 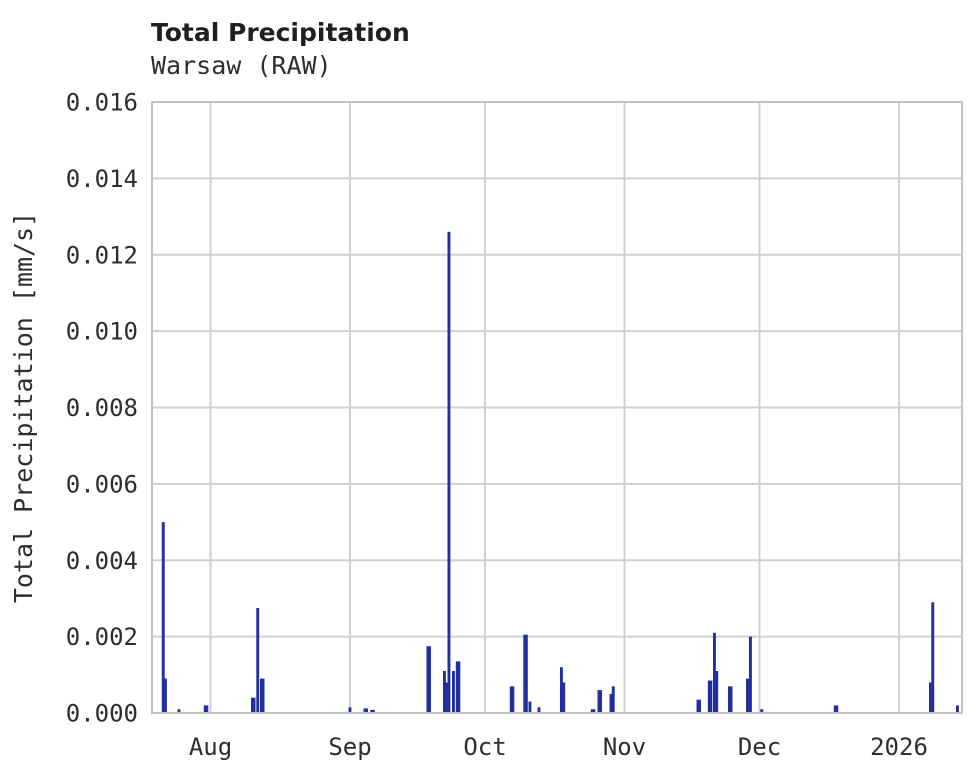 What do you see at coordinates (349, 747) in the screenshot?
I see `x-tick-label: Sep` at bounding box center [349, 747].